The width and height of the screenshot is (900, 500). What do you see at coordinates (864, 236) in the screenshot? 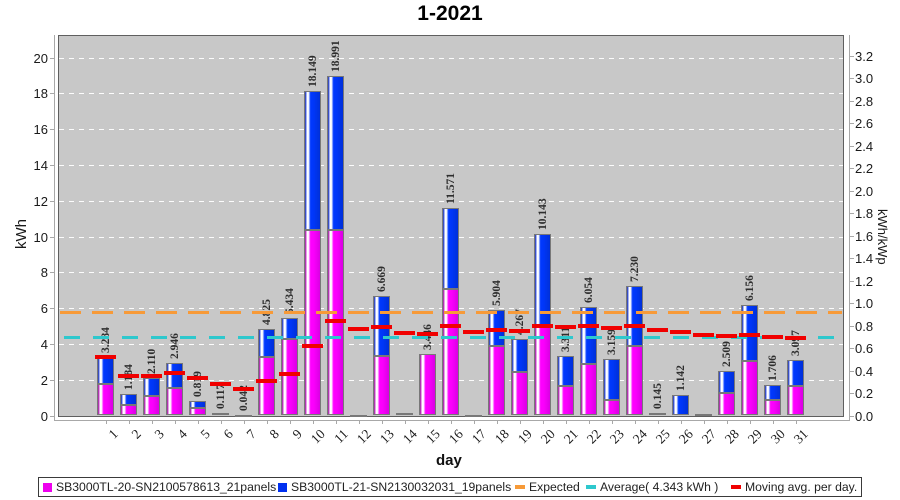
I see `y-axis-right-tick-label: 1.6` at bounding box center [864, 236].